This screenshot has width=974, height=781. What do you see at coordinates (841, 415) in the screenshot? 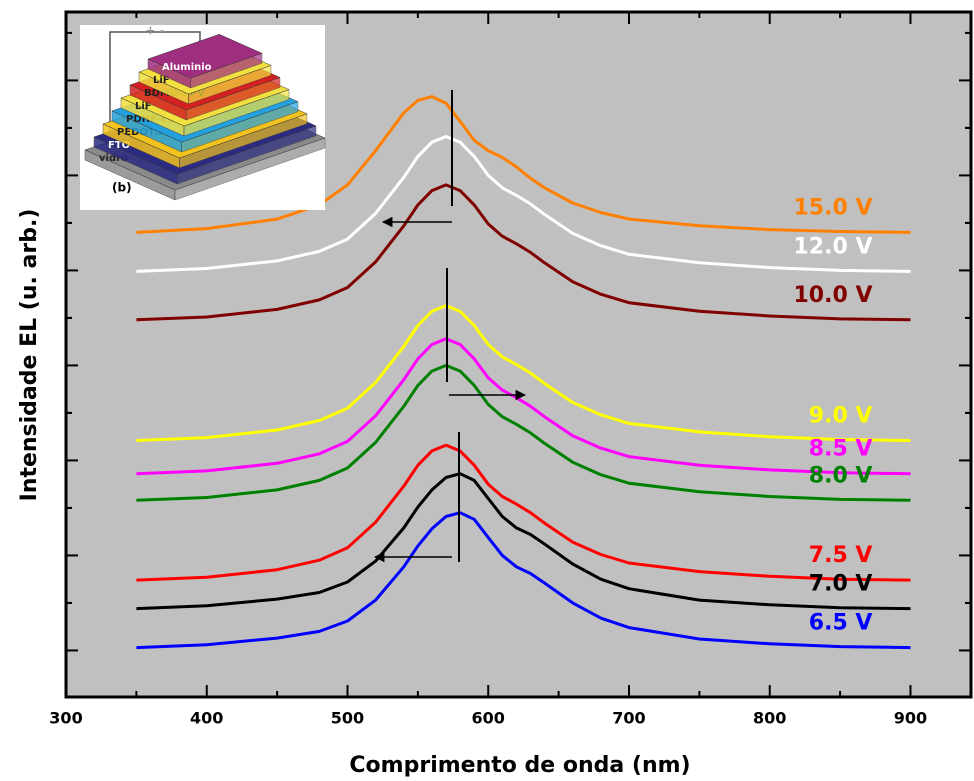
I see `legend-label: 9.0 V` at bounding box center [841, 415].